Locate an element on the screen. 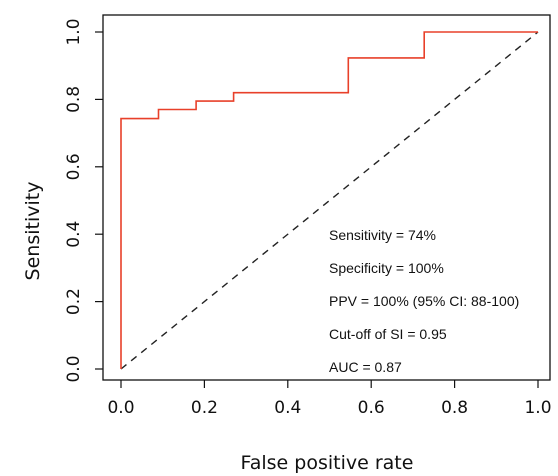 The image size is (558, 476). annotation-text: PPV = 100% (95% CI: 88-100) is located at coordinates (424, 301).